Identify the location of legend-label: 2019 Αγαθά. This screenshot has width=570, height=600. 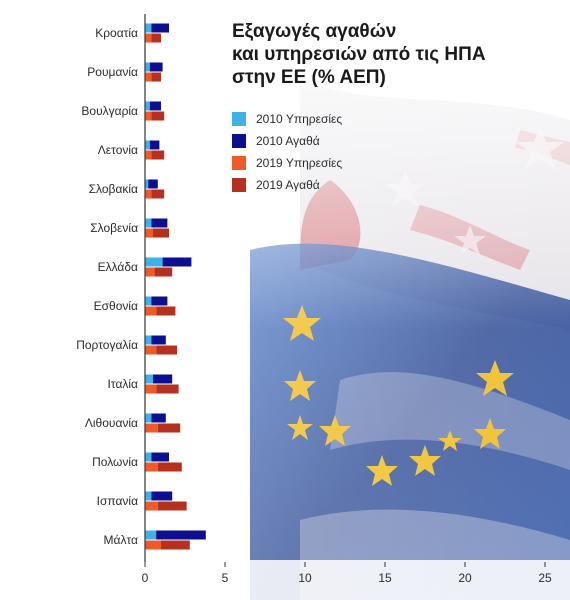
(288, 185).